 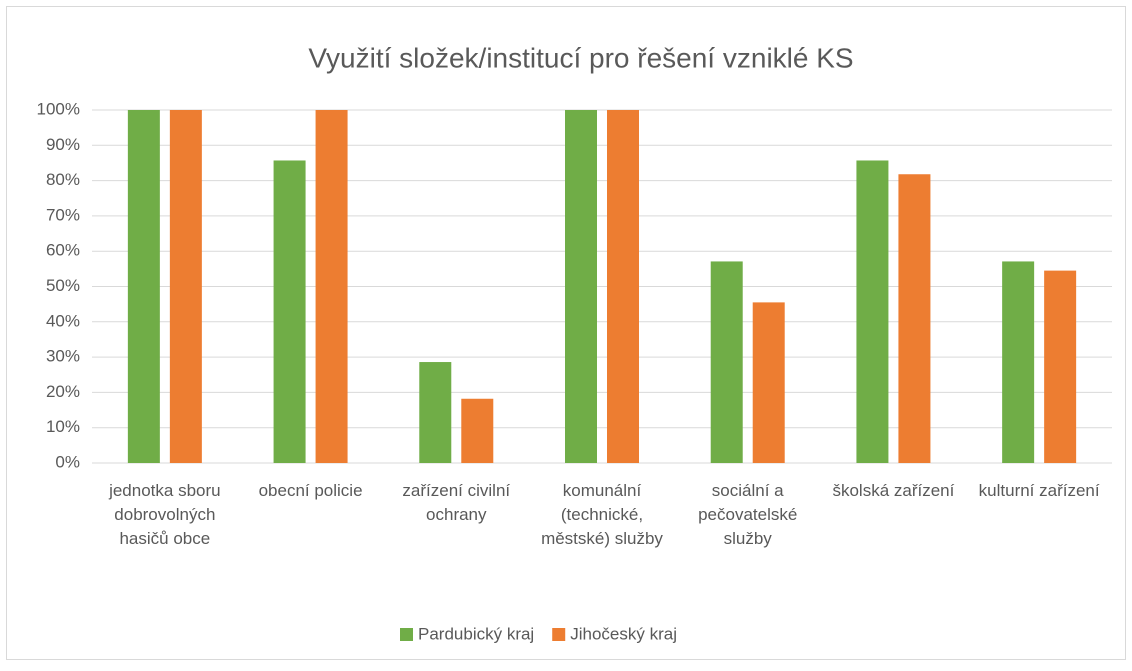 What do you see at coordinates (623, 633) in the screenshot?
I see `legend-label: Jihočeský kraj` at bounding box center [623, 633].